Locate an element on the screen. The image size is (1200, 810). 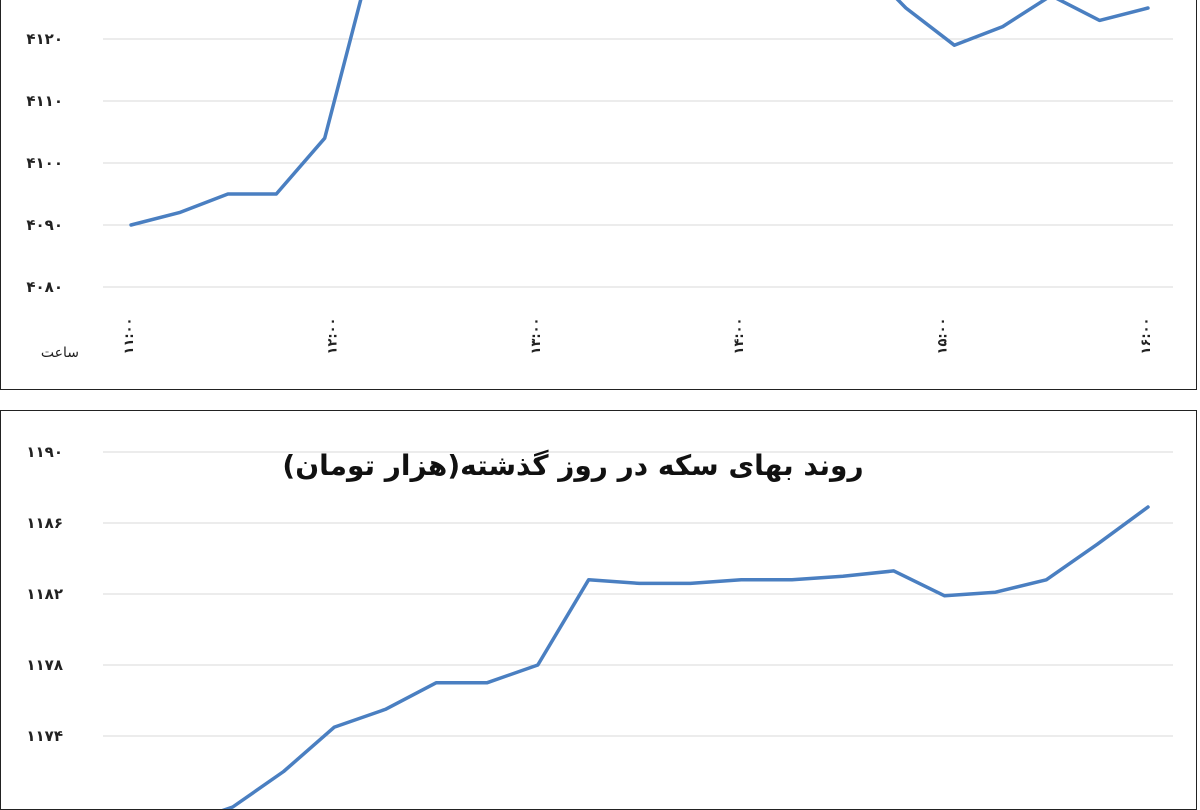
x-tick-label: ۱۵:۰۰ is located at coordinates (943, 336).